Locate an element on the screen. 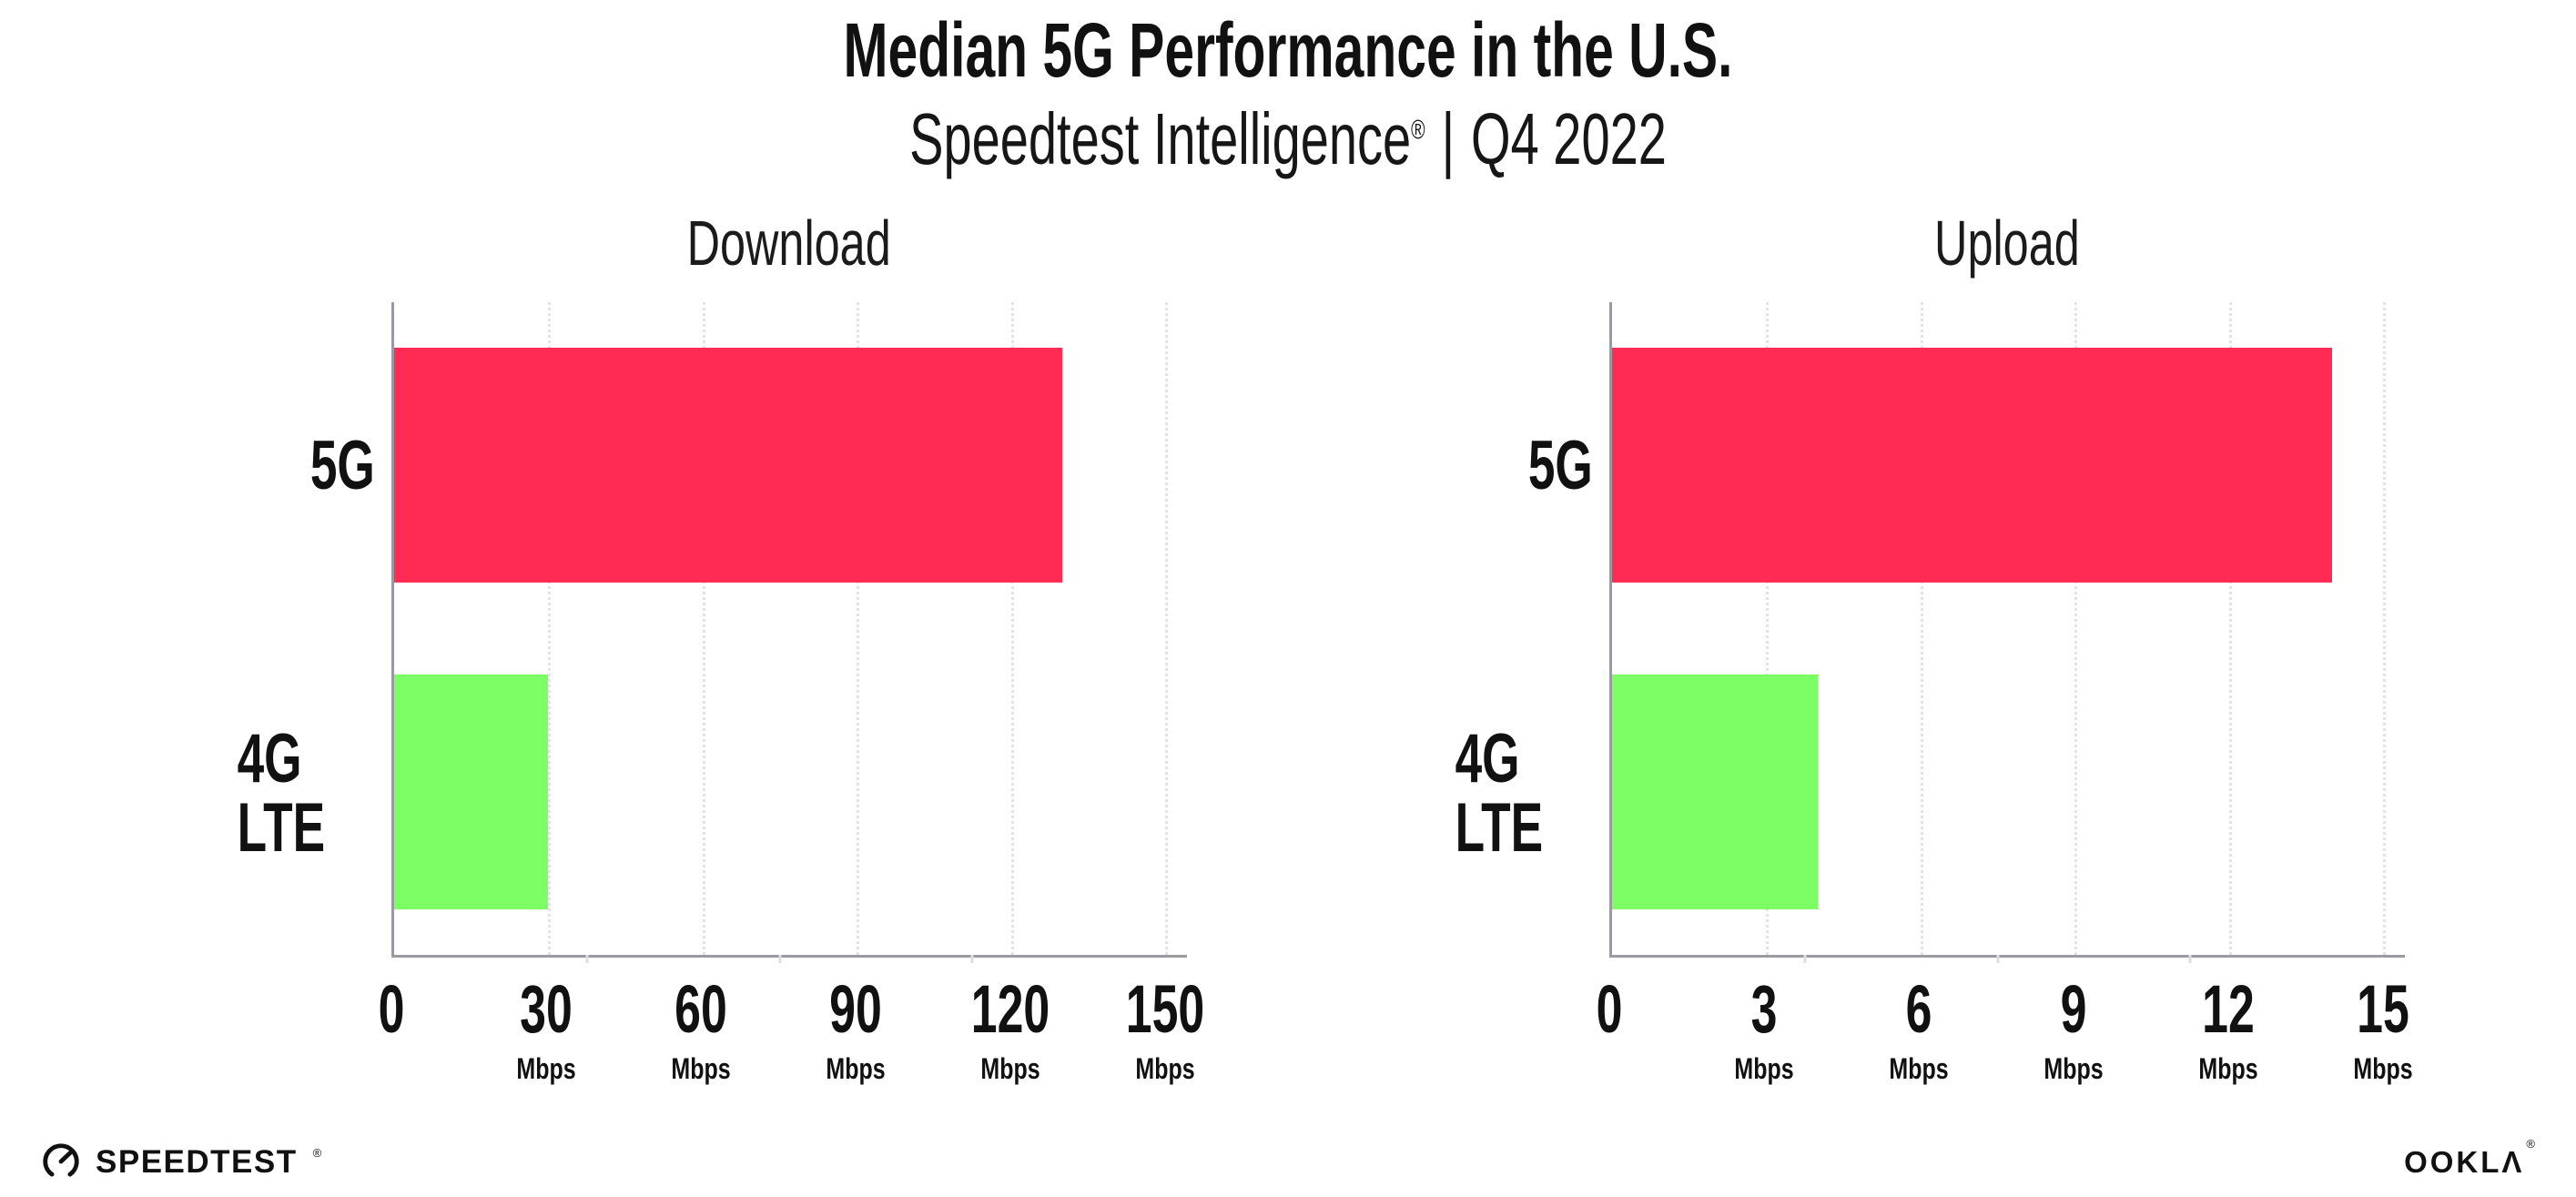 This screenshot has width=2576, height=1197. x-axis-labels-inner: 0 30 Mbps 60 Mbps 90 Mbps 120 Mbps 150 Mbps is located at coordinates (792, 1028).